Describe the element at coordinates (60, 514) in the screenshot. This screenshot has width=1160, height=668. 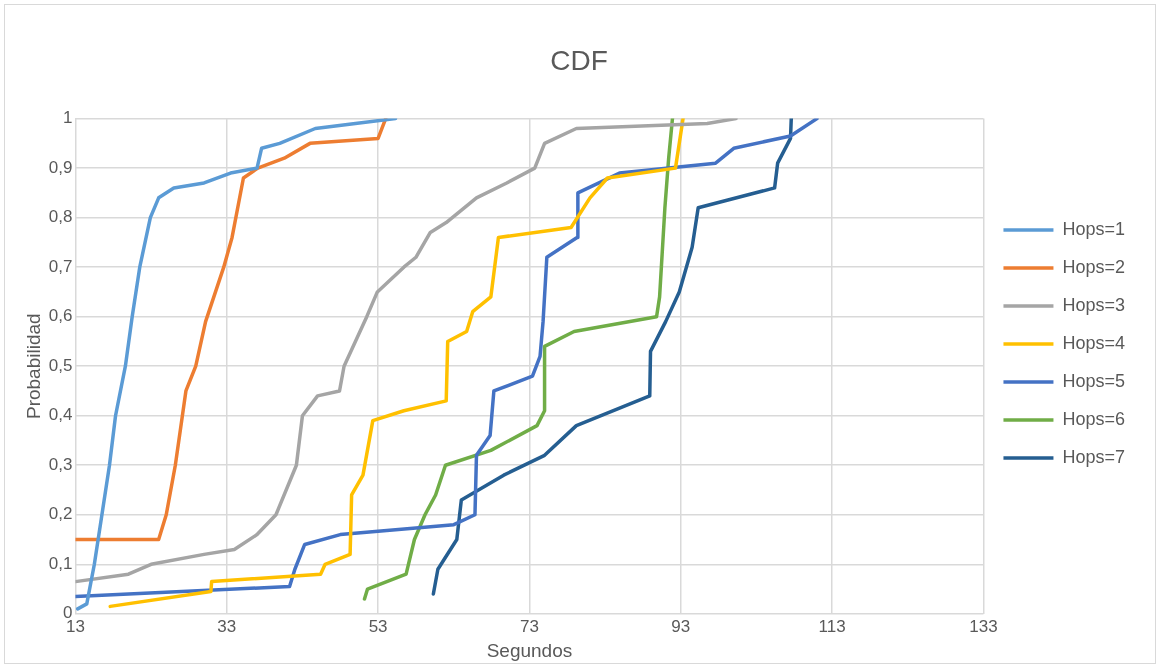
I see `y-tick-label: 0,2` at that location.